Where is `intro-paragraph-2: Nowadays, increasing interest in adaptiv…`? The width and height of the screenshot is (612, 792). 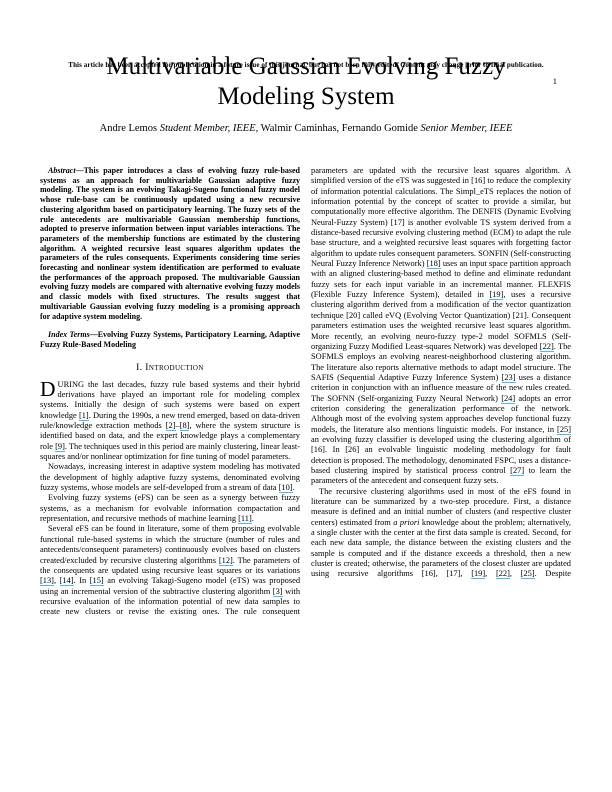 intro-paragraph-2: Nowadays, increasing interest in adaptiv… is located at coordinates (170, 478).